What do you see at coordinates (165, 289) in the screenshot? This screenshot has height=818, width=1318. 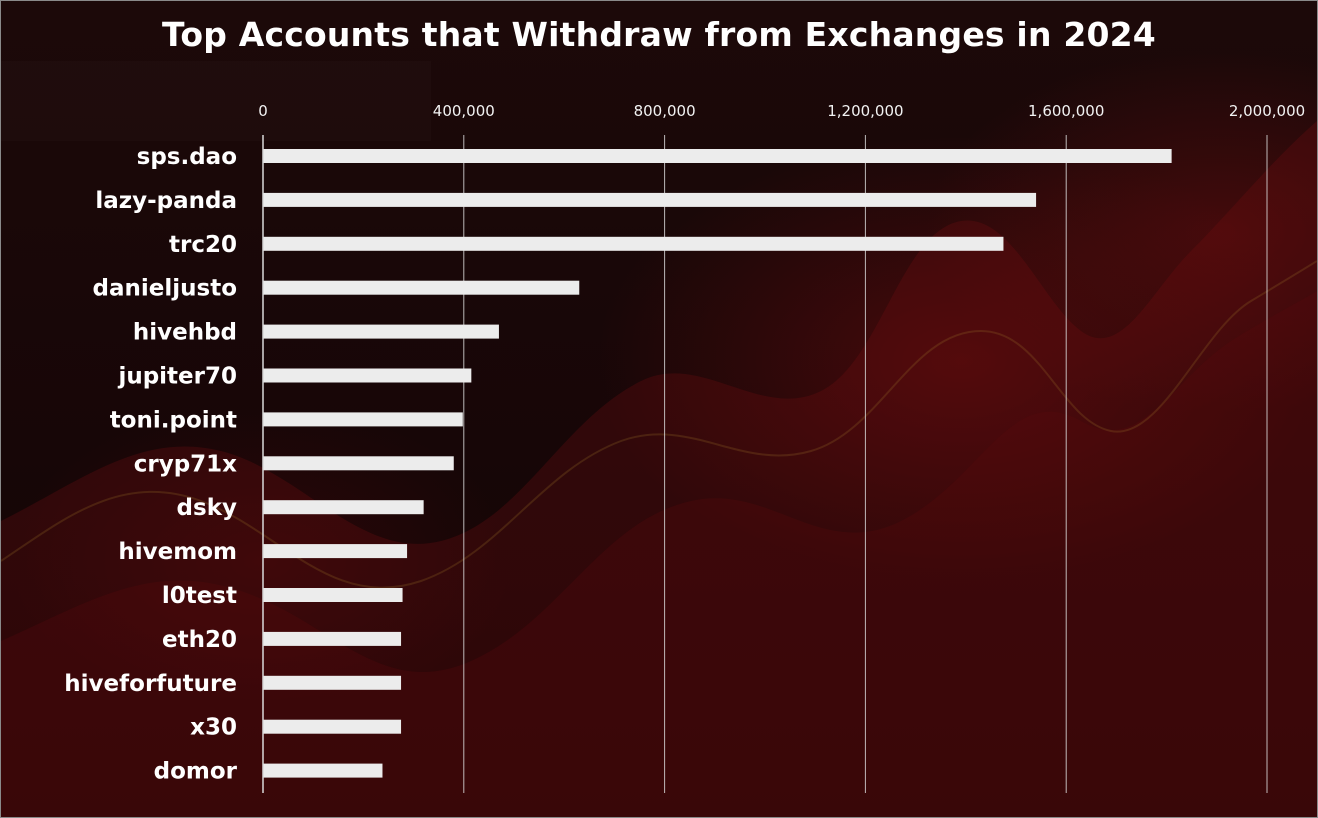 I see `category-label: danieljusto` at bounding box center [165, 289].